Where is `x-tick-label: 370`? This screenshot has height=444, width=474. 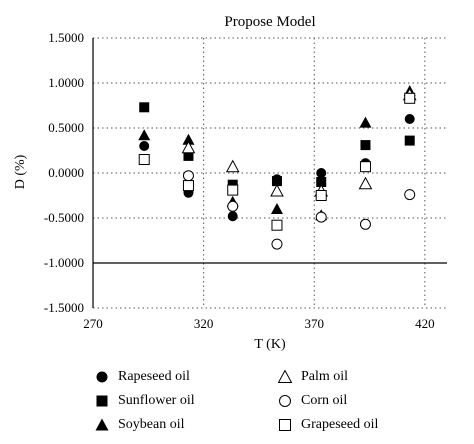 x-tick-label: 370 is located at coordinates (315, 323).